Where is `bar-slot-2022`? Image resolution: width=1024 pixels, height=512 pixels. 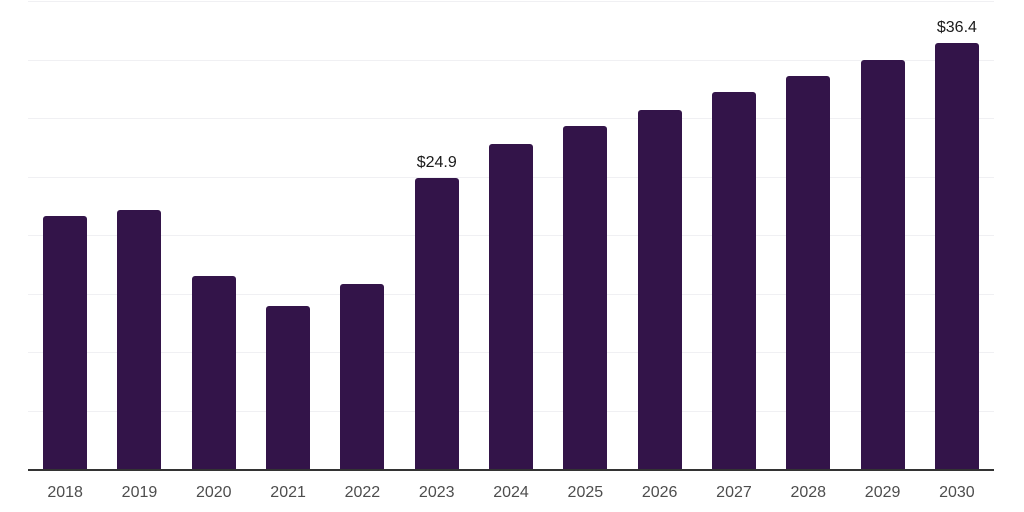 bar-slot-2022 is located at coordinates (362, 235).